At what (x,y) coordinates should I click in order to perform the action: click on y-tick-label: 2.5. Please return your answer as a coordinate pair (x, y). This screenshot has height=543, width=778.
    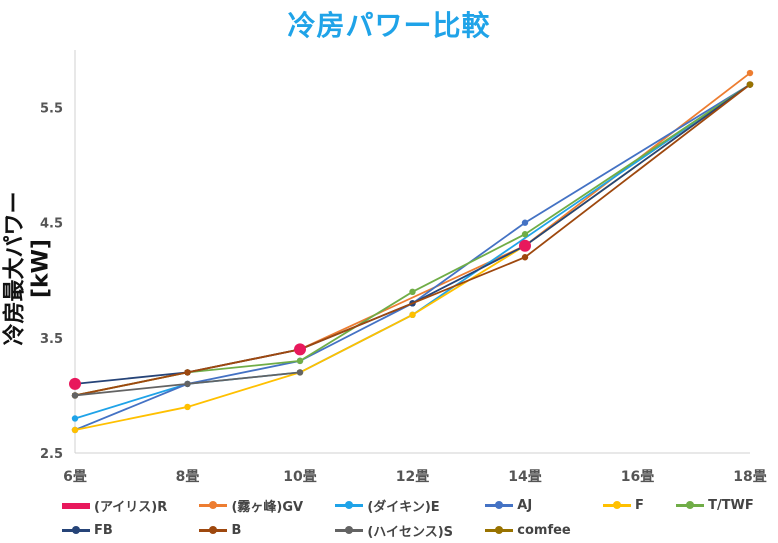
    Looking at the image, I should click on (51, 454).